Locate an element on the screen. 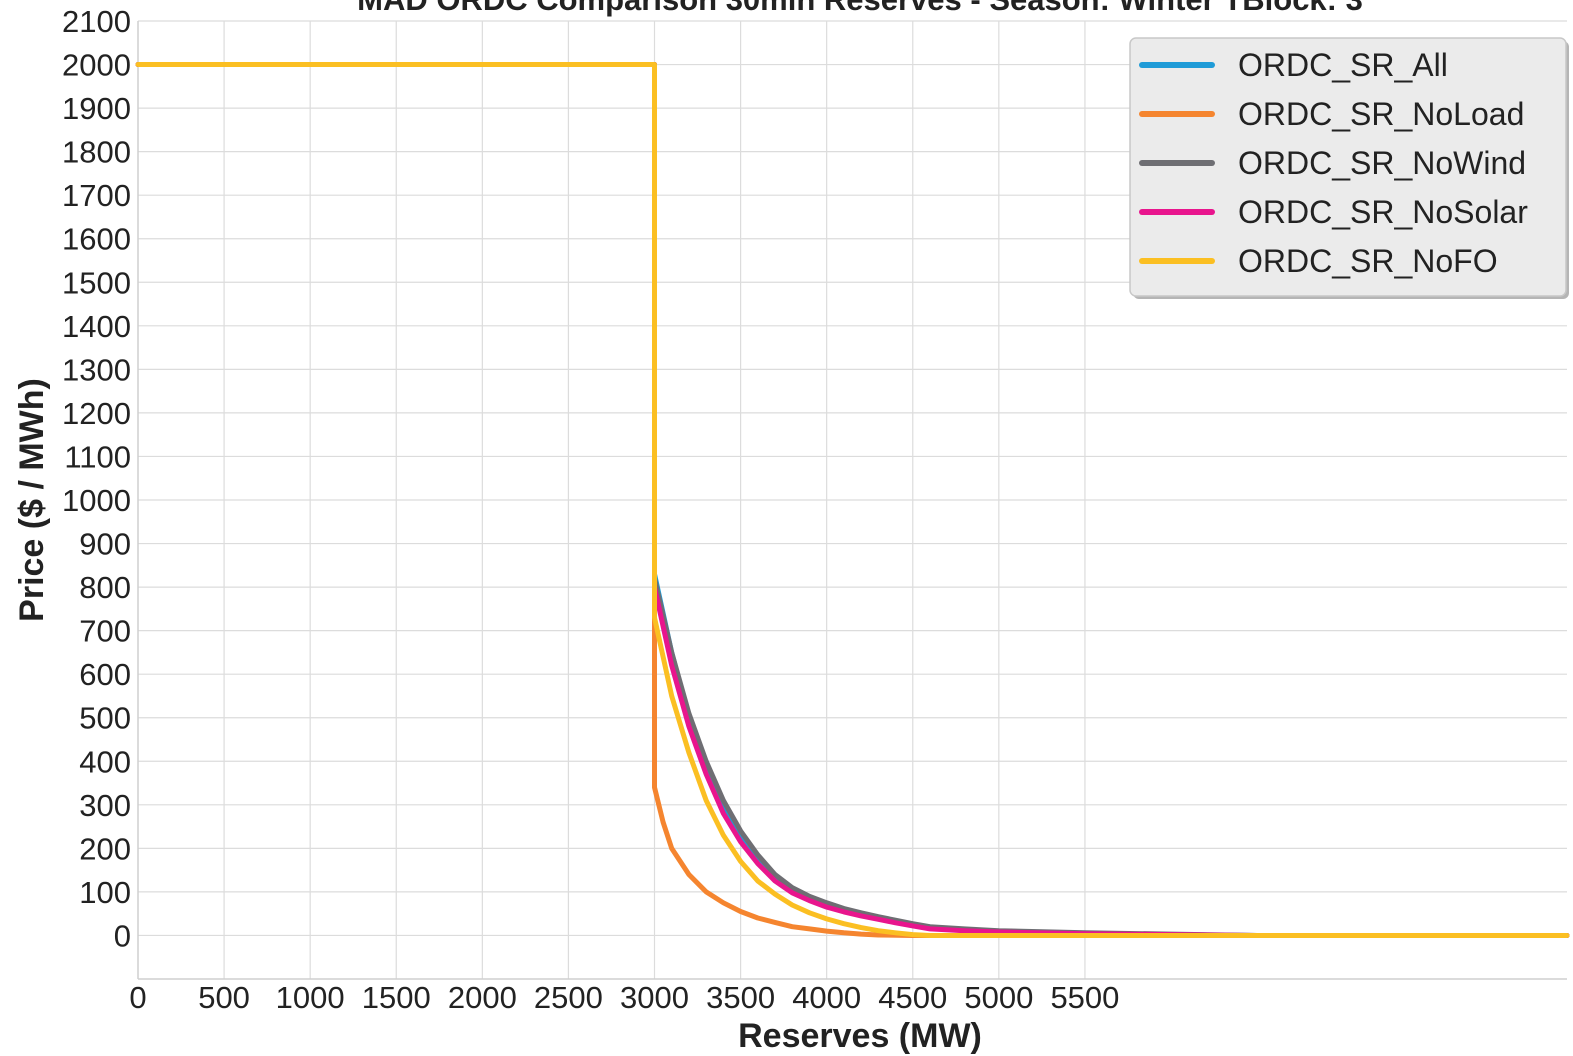 The height and width of the screenshot is (1056, 1573). y-tick-label: 700 is located at coordinates (105, 631).